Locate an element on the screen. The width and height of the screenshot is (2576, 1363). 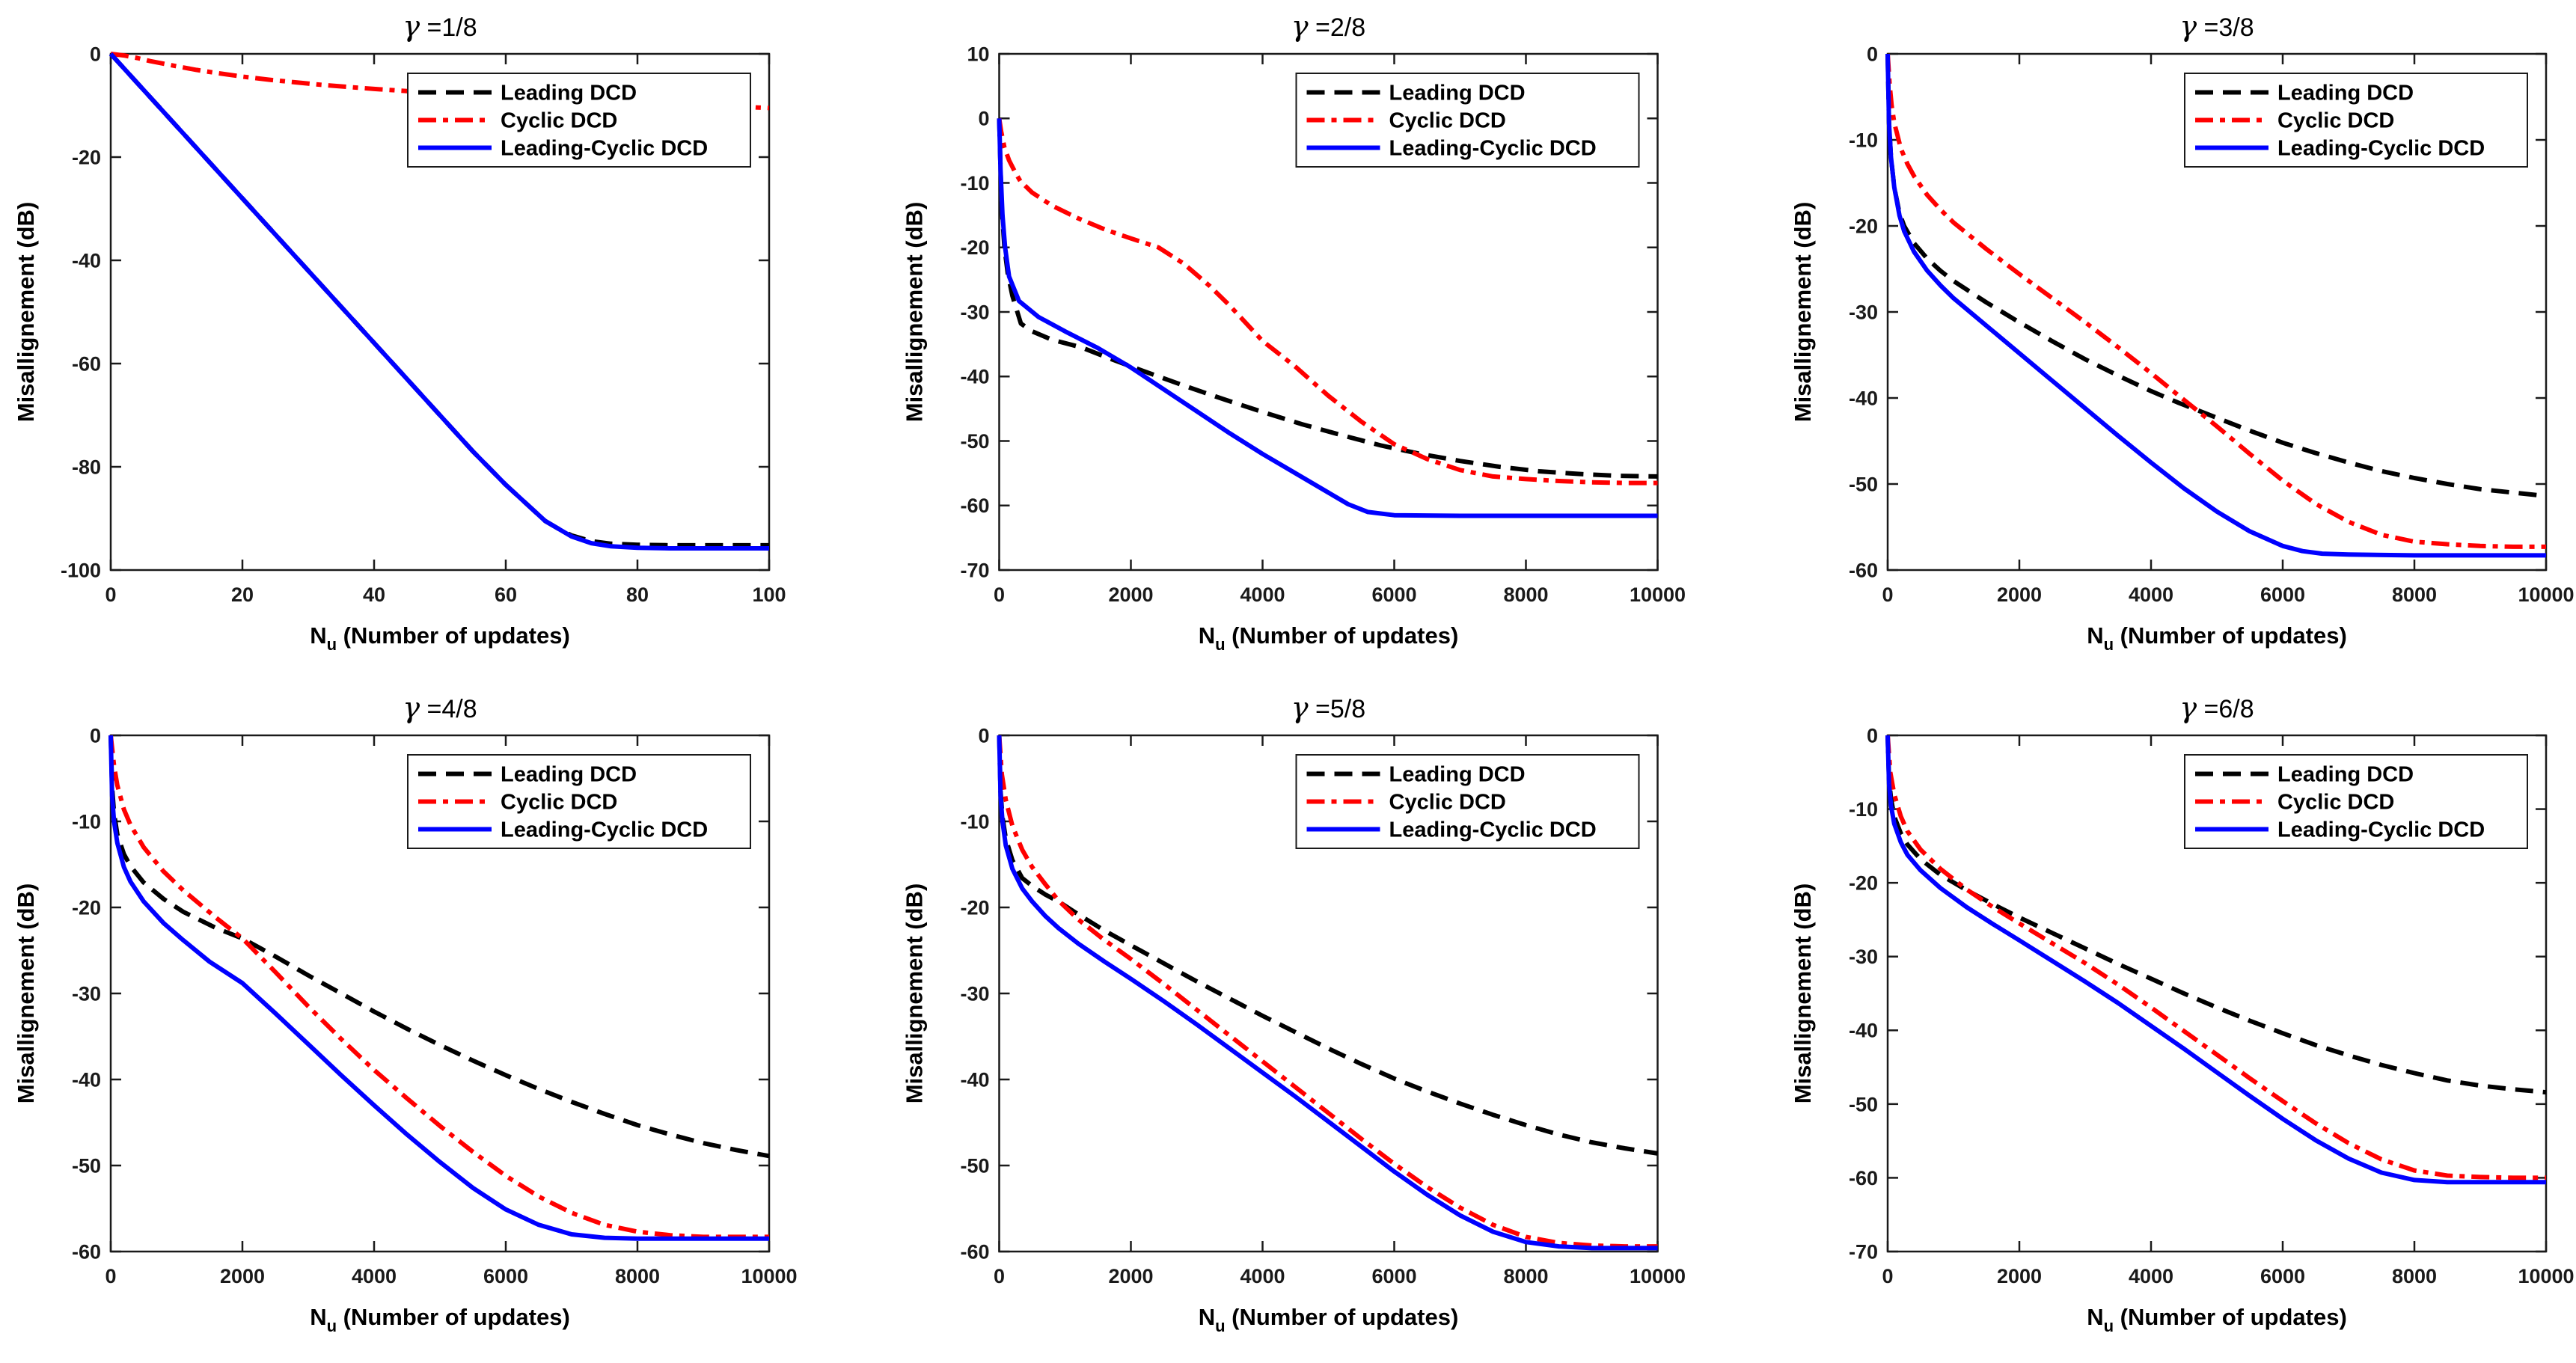
x-tick-label: 60 is located at coordinates (506, 595).